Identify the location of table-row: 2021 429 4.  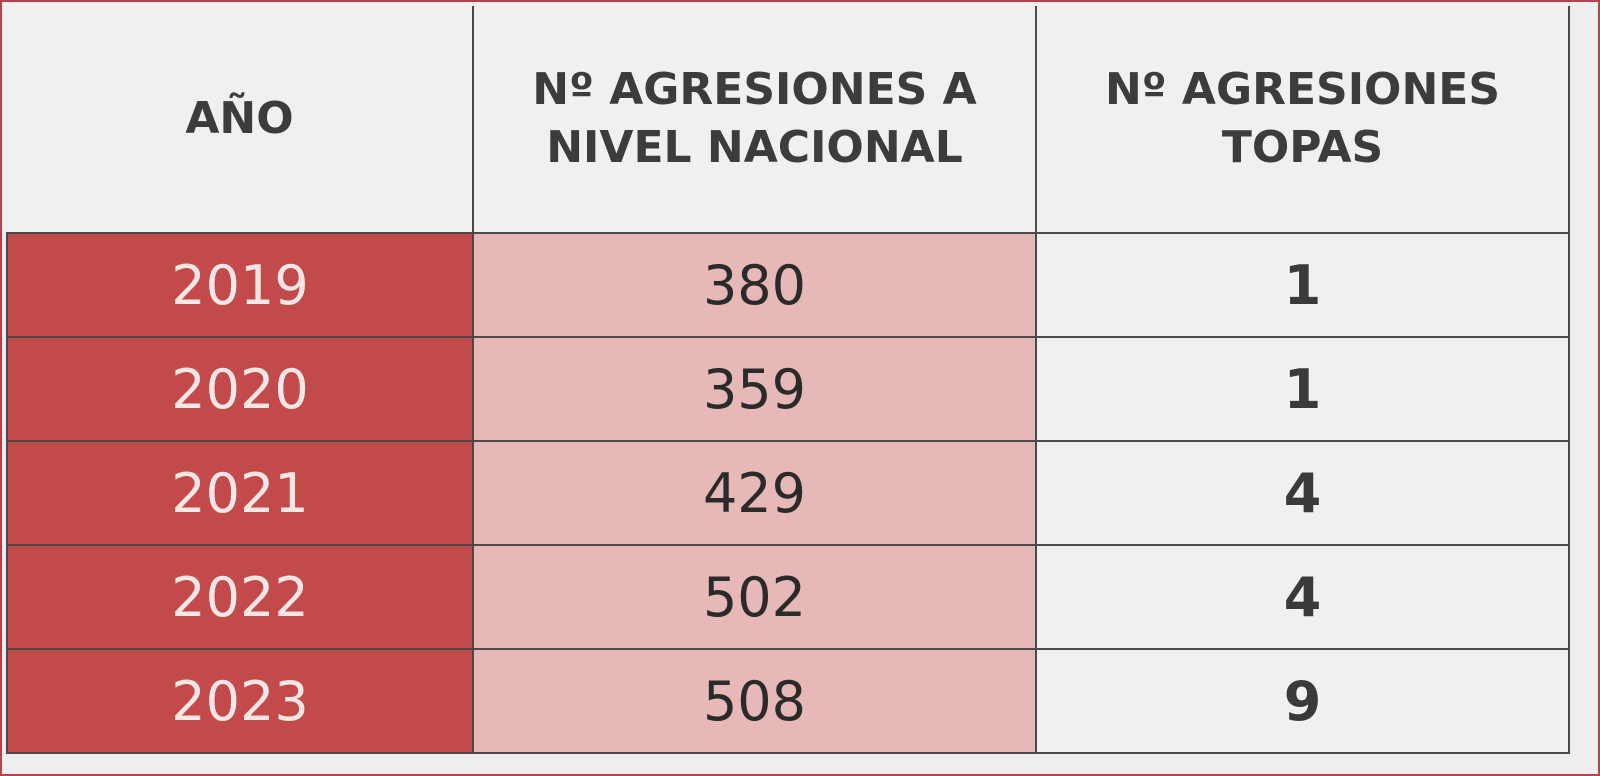
(788, 493).